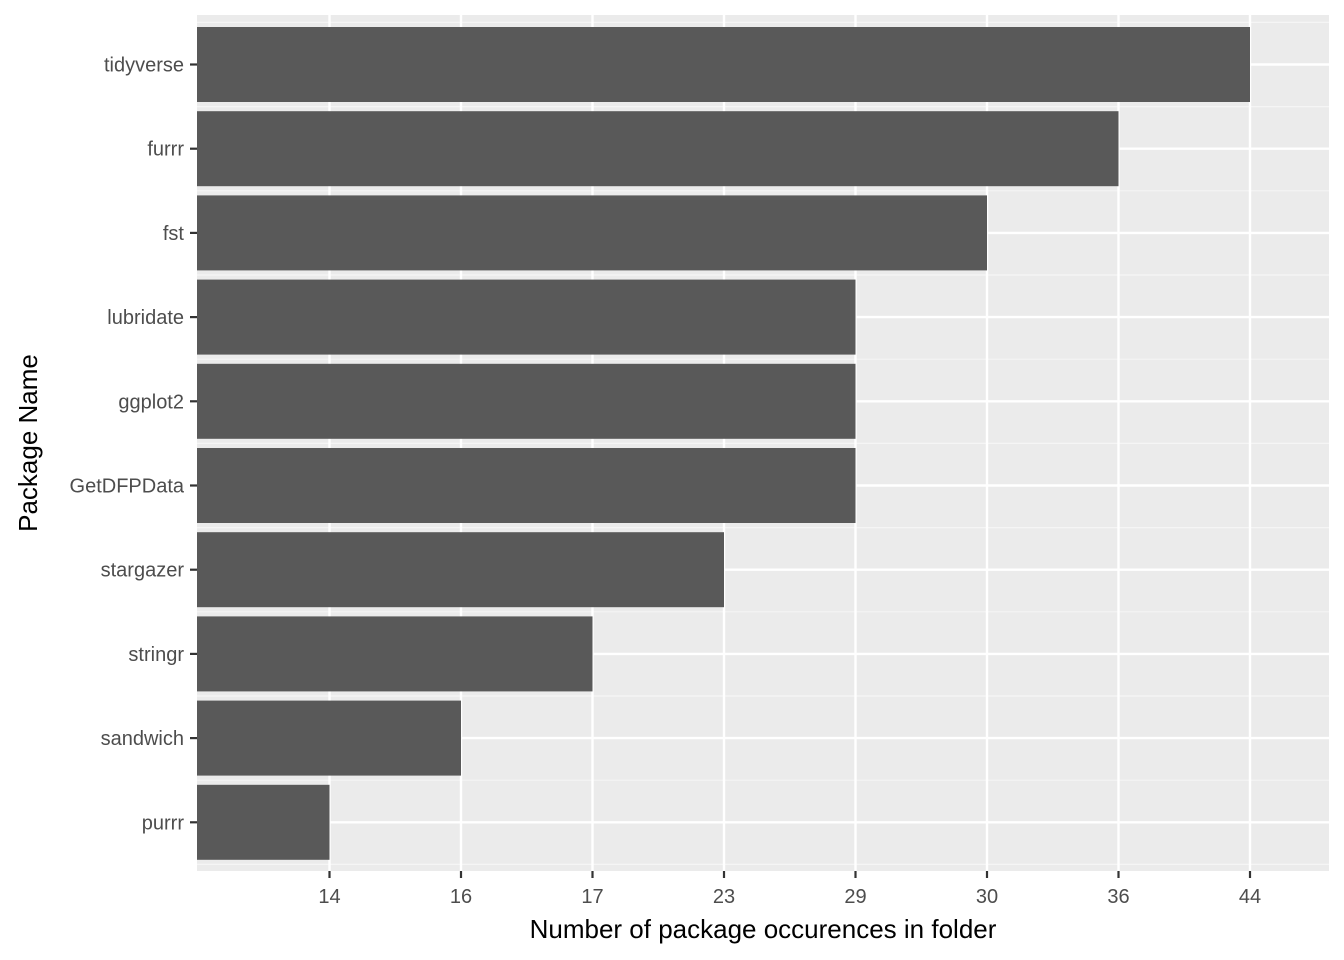 The height and width of the screenshot is (960, 1344). Describe the element at coordinates (461, 897) in the screenshot. I see `x-tick-label: 16` at that location.